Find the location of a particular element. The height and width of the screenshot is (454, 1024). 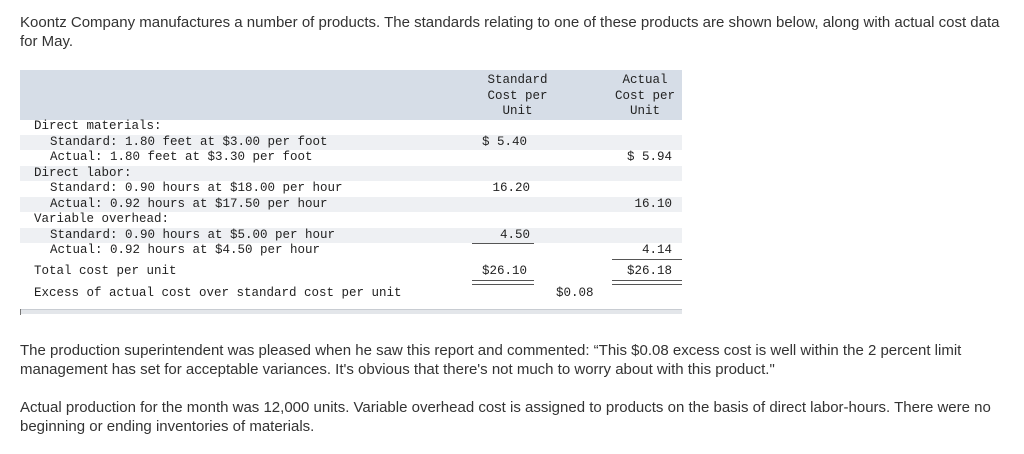

total-standard-value: $26.10 is located at coordinates (505, 271).